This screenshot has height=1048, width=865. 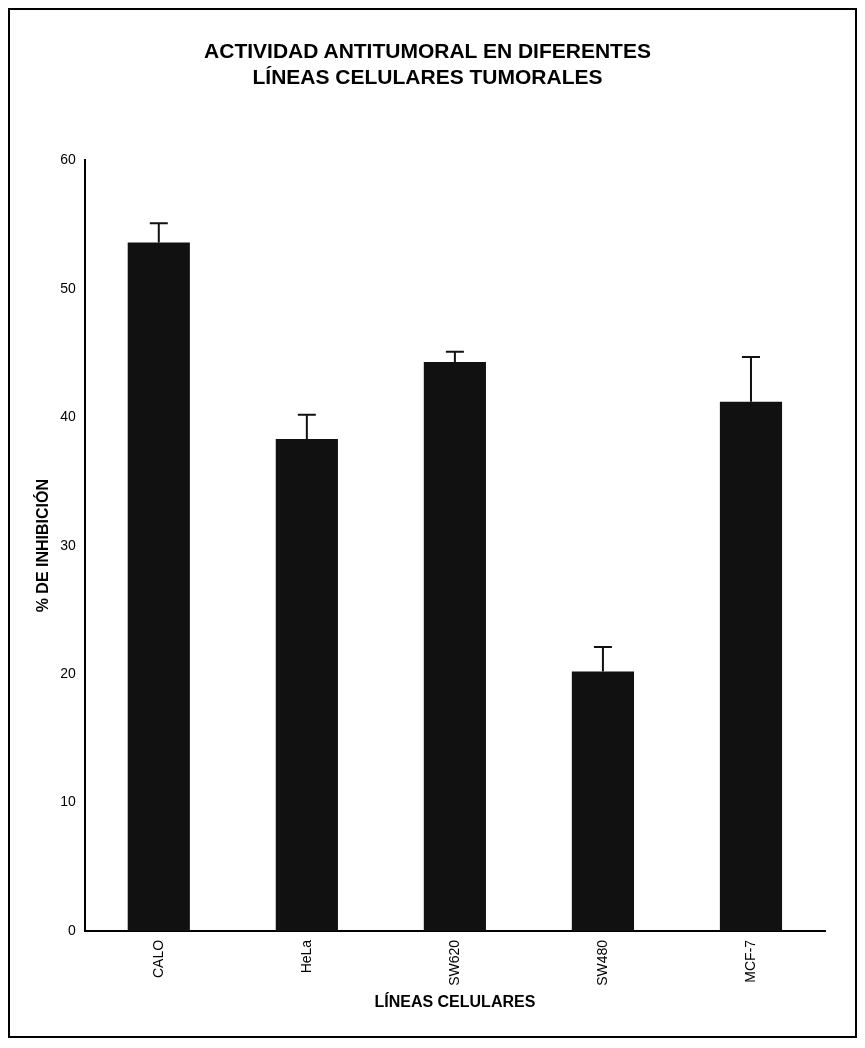 I want to click on y-tick-label: 20, so click(x=68, y=672).